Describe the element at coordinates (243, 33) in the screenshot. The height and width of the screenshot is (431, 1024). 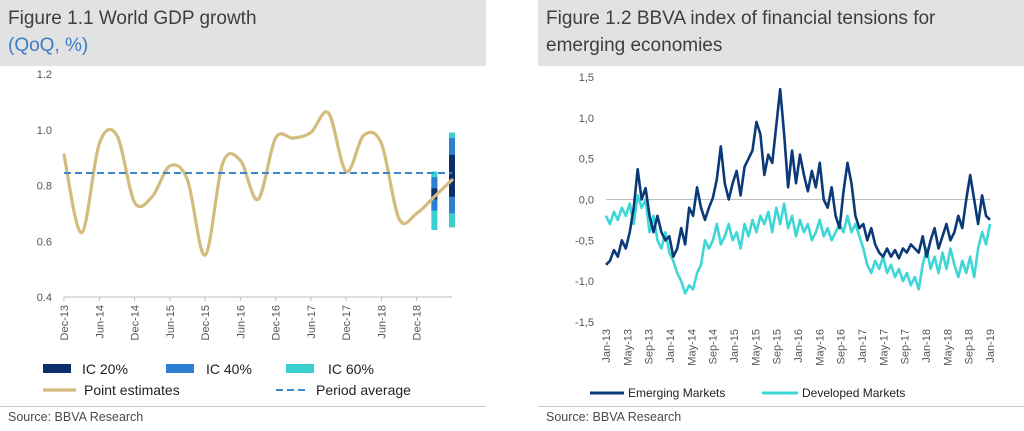
I see `figure-1-1-header: Figure 1.1 World GDP growth (QoQ, %)` at that location.